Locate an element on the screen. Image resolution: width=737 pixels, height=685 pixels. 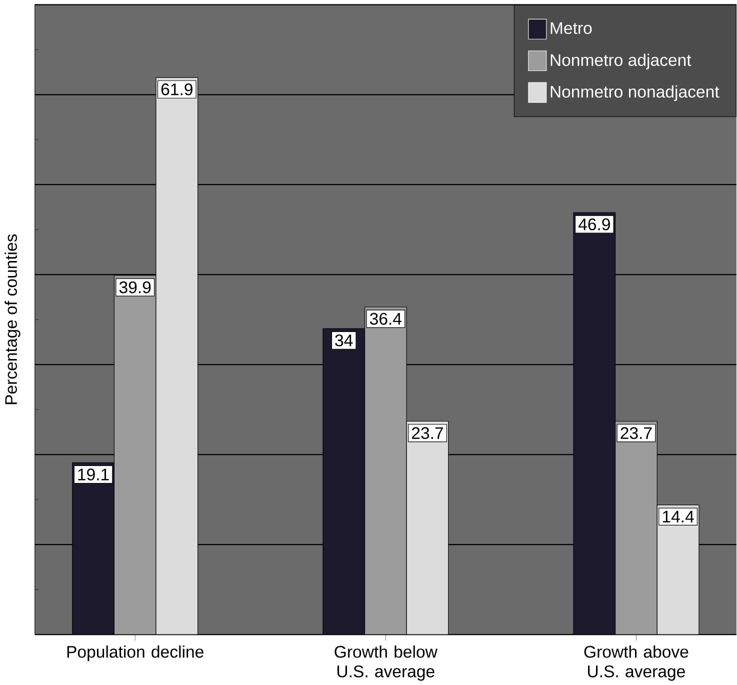
legend-label: Metro is located at coordinates (571, 28).